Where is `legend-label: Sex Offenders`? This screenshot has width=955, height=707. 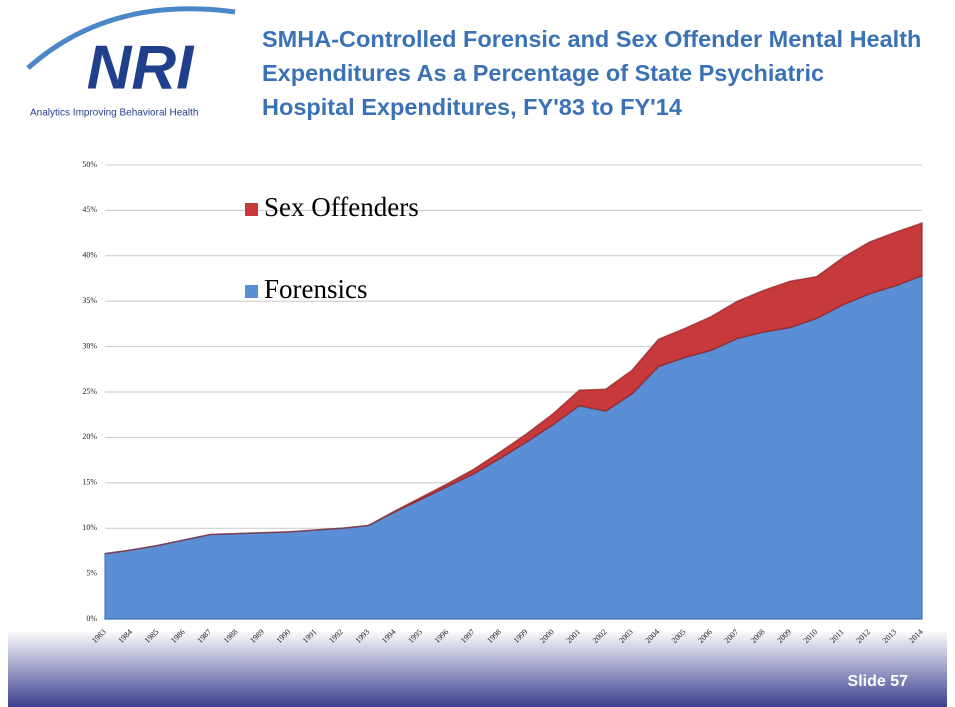 legend-label: Sex Offenders is located at coordinates (341, 207).